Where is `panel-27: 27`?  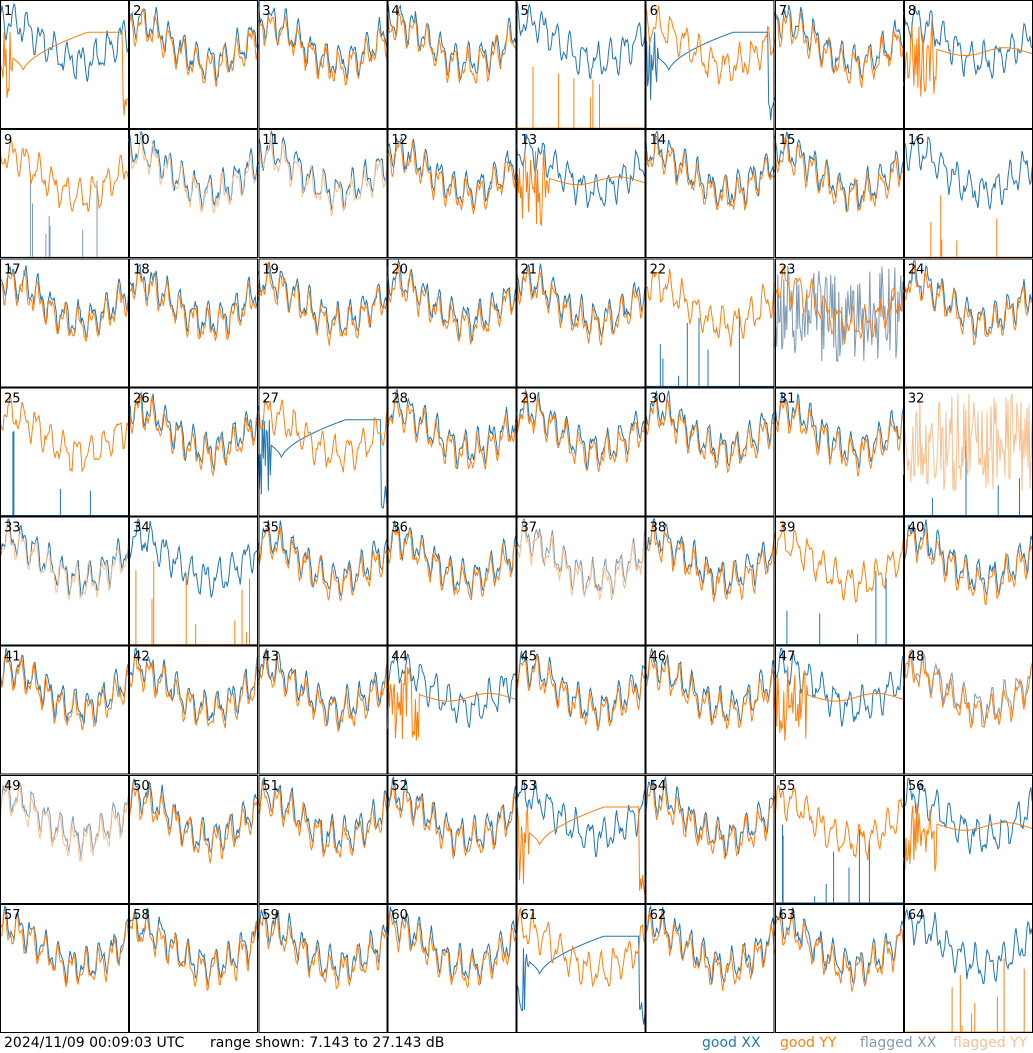 panel-27: 27 is located at coordinates (322, 452).